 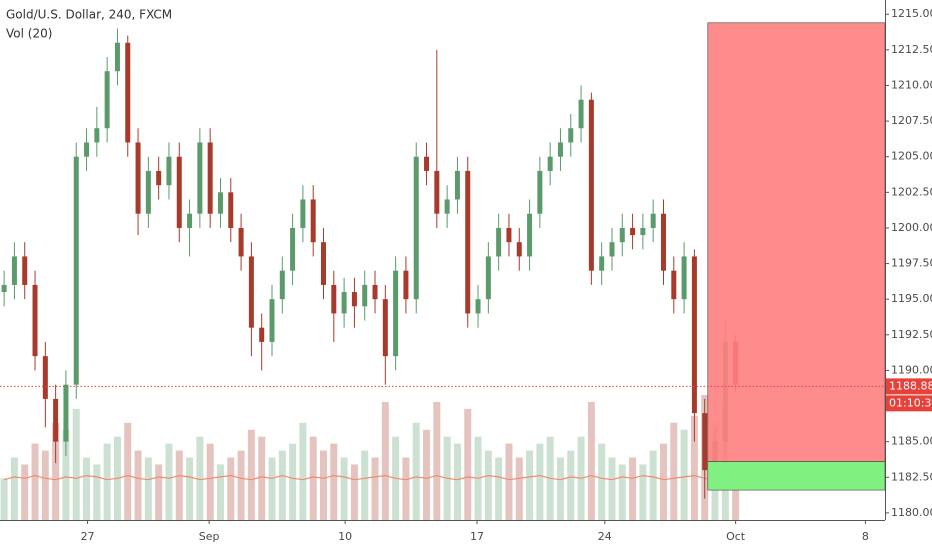 I want to click on y-tick-label: 1205.00, so click(x=911, y=156).